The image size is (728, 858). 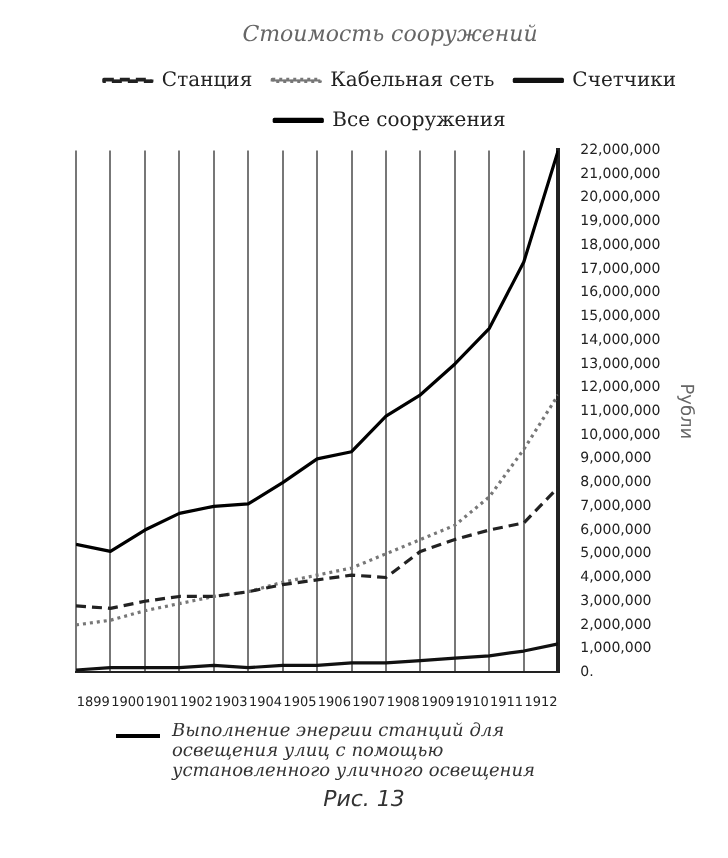 I want to click on legend-label: Станция, so click(x=207, y=80).